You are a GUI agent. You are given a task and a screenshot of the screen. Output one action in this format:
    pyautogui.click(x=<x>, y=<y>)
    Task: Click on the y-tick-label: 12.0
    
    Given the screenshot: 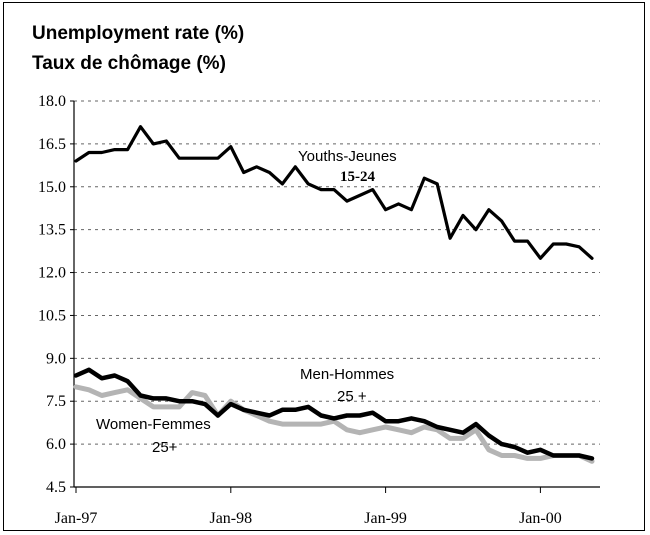 What is the action you would take?
    pyautogui.click(x=52, y=273)
    